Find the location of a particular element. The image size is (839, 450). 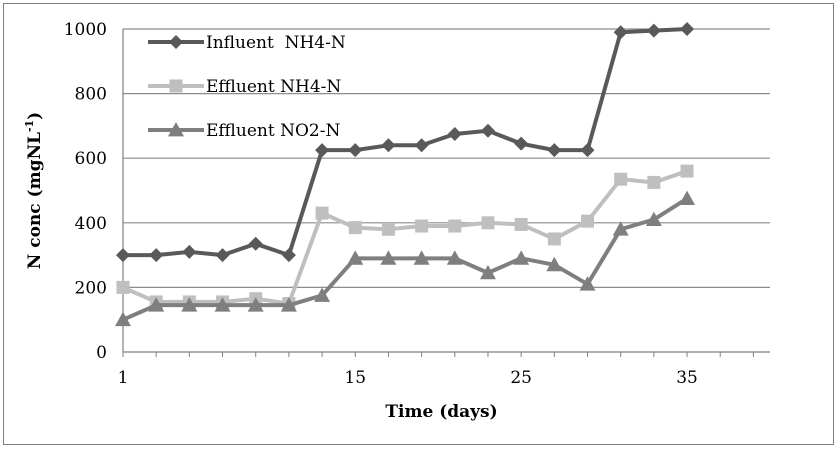

legend-label: Effluent NO2-N is located at coordinates (273, 131).